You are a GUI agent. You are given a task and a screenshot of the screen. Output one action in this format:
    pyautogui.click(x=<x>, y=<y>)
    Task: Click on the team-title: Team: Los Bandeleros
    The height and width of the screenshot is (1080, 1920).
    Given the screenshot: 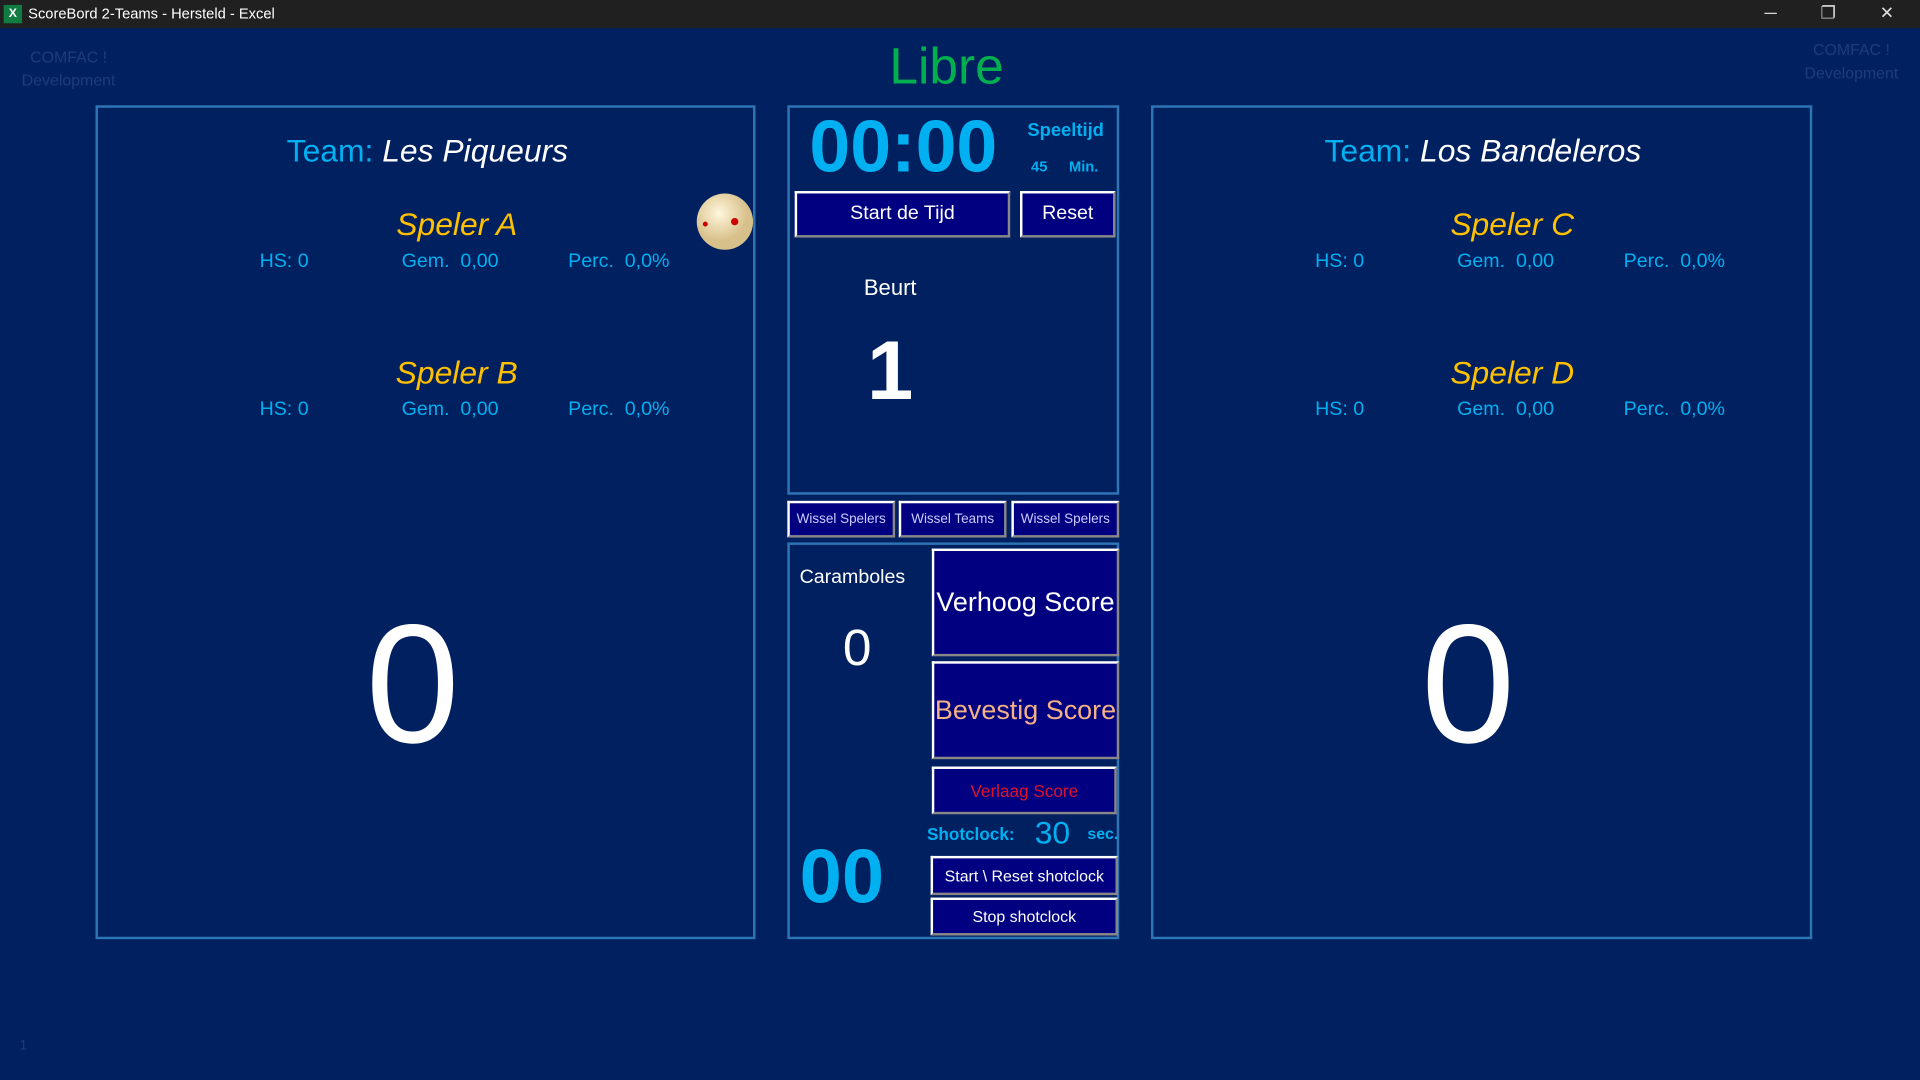 What is the action you would take?
    pyautogui.click(x=1482, y=151)
    